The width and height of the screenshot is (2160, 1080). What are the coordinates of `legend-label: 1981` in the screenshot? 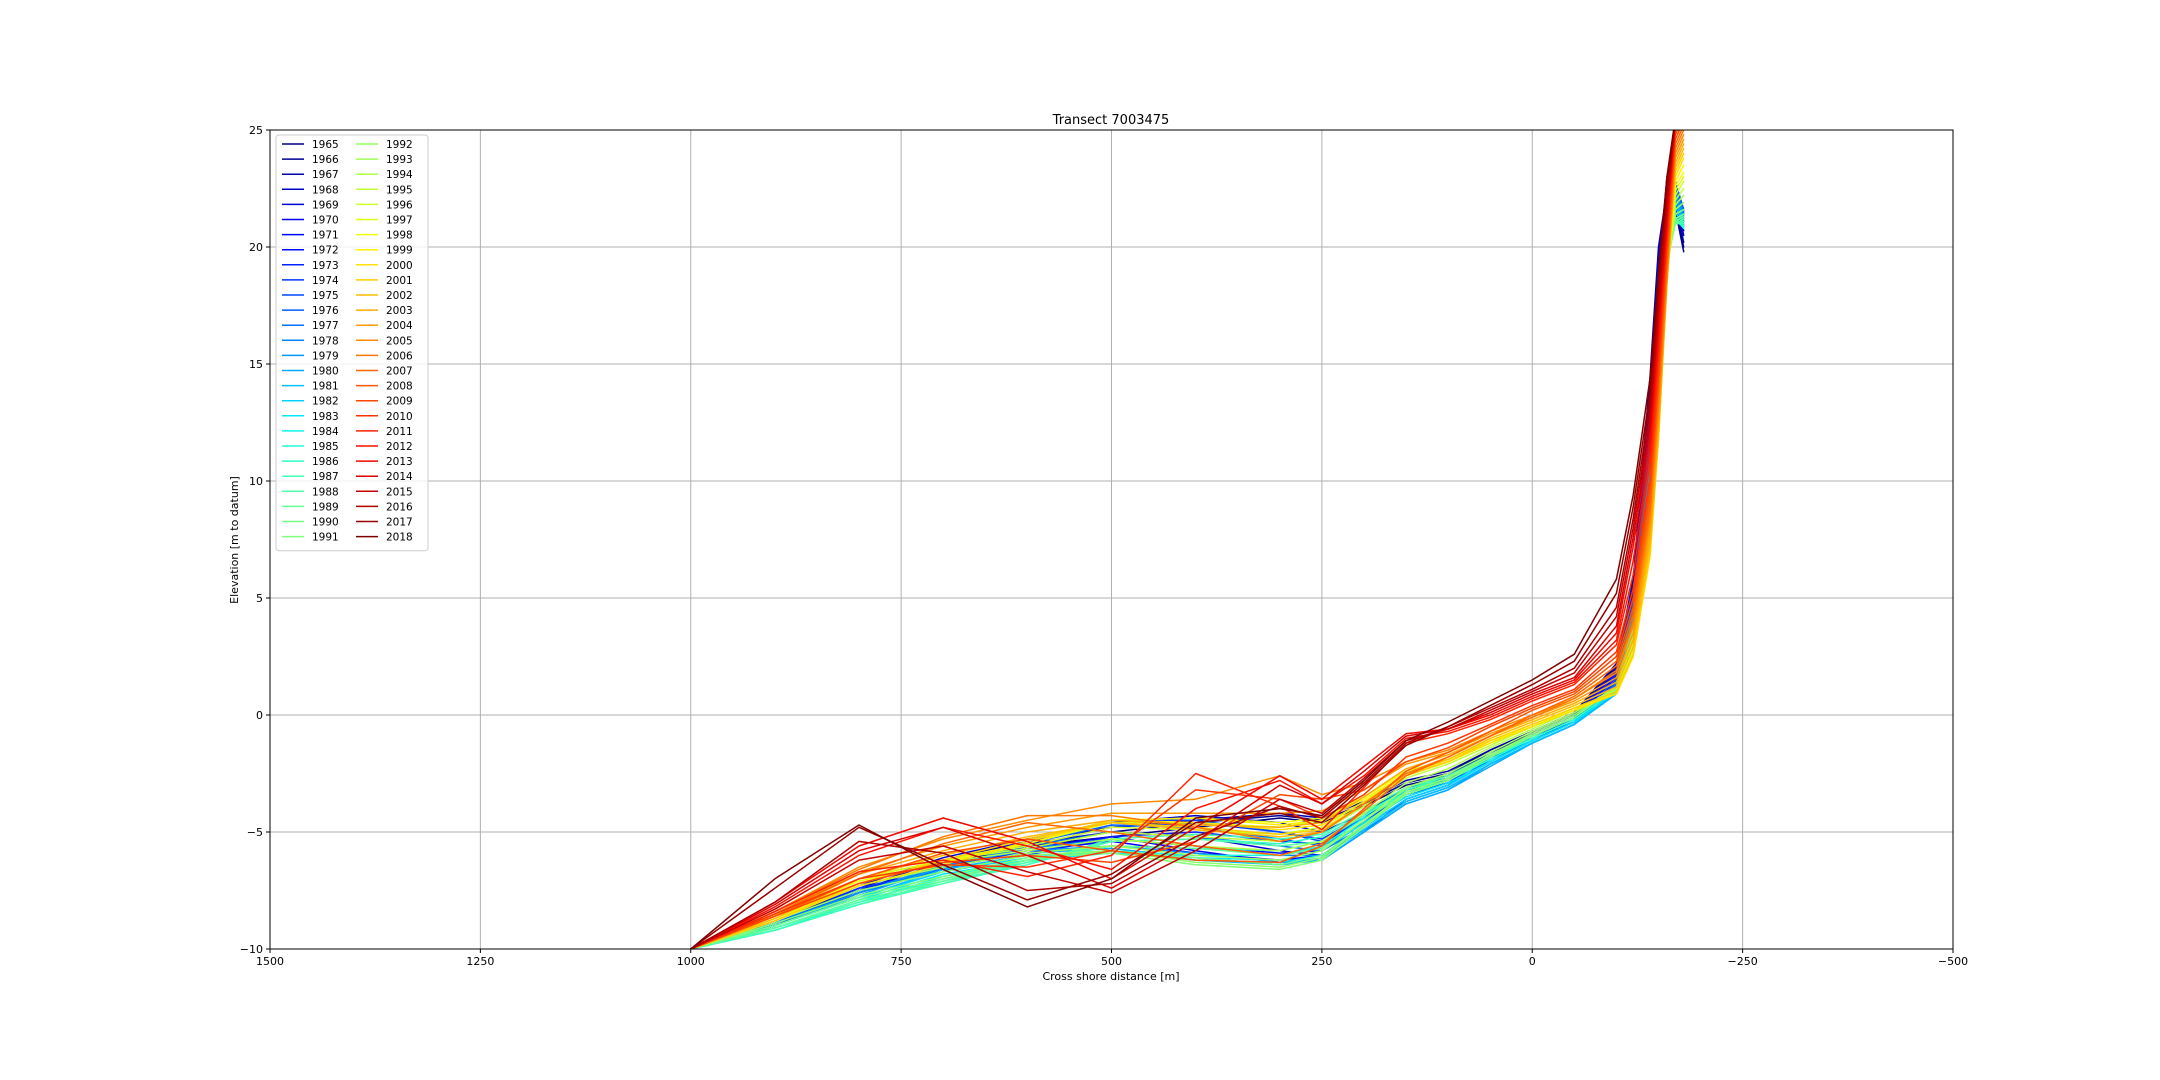 It's located at (325, 387).